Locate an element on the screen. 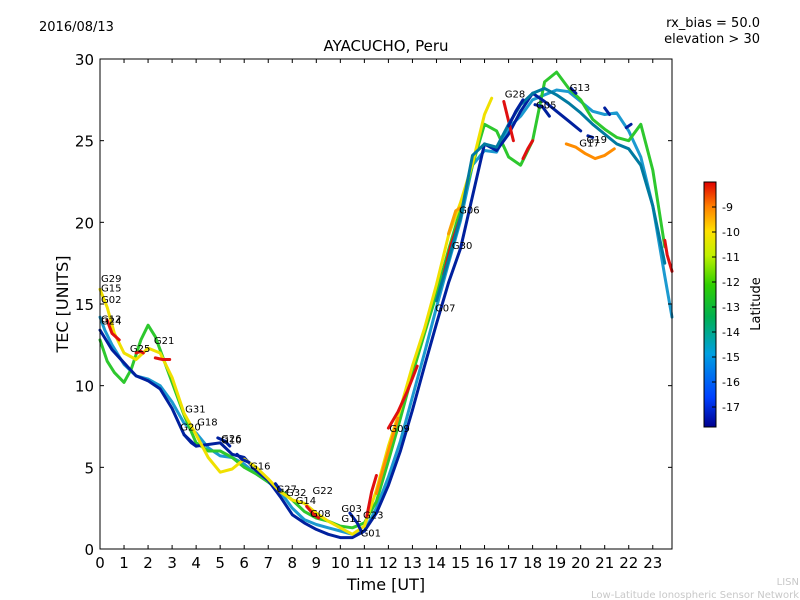 The width and height of the screenshot is (800, 600). sat-label-g26: G26 is located at coordinates (231, 439).